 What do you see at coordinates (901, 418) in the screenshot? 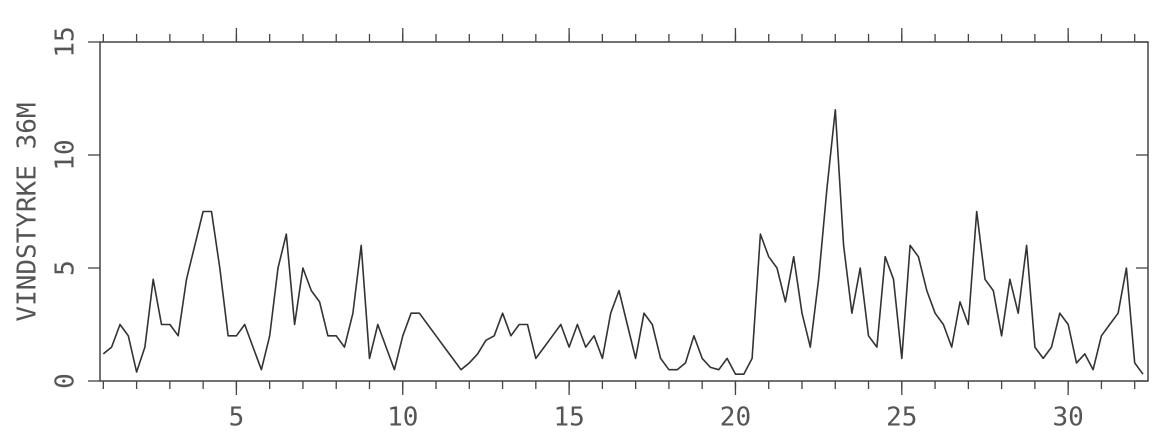
I see `x-tick-label: 25` at bounding box center [901, 418].